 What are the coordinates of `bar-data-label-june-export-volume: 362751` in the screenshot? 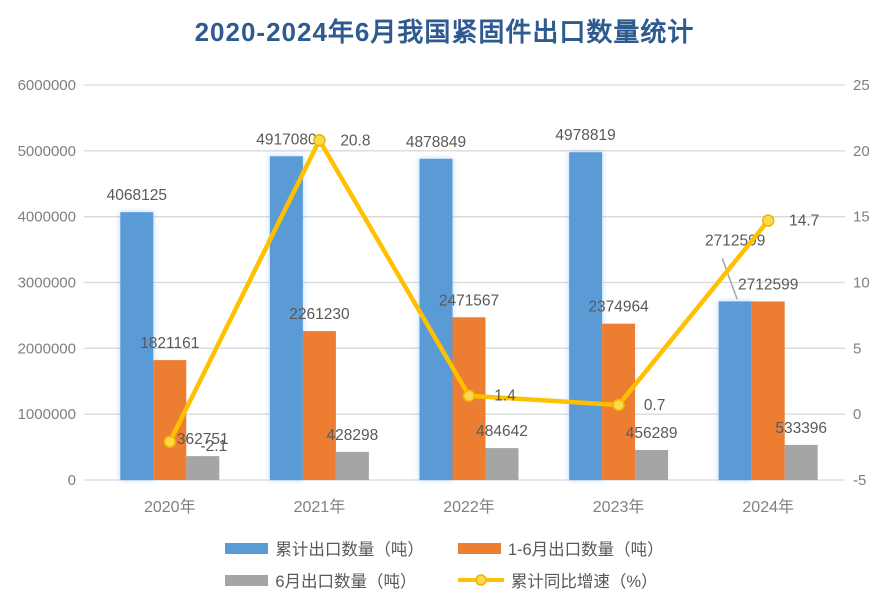 It's located at (203, 439).